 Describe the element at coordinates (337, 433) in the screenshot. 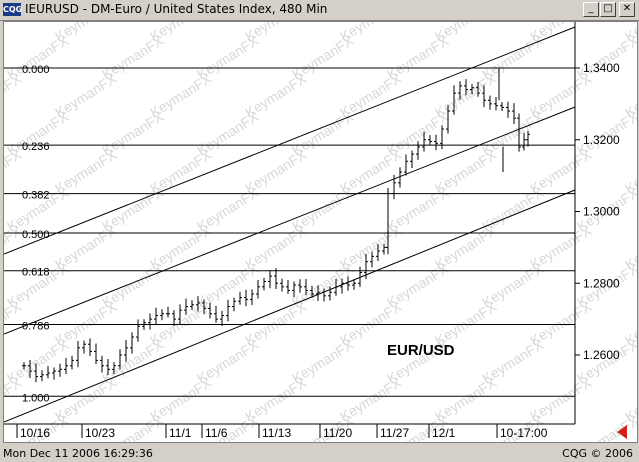

I see `date-axis-label: 11/20` at that location.